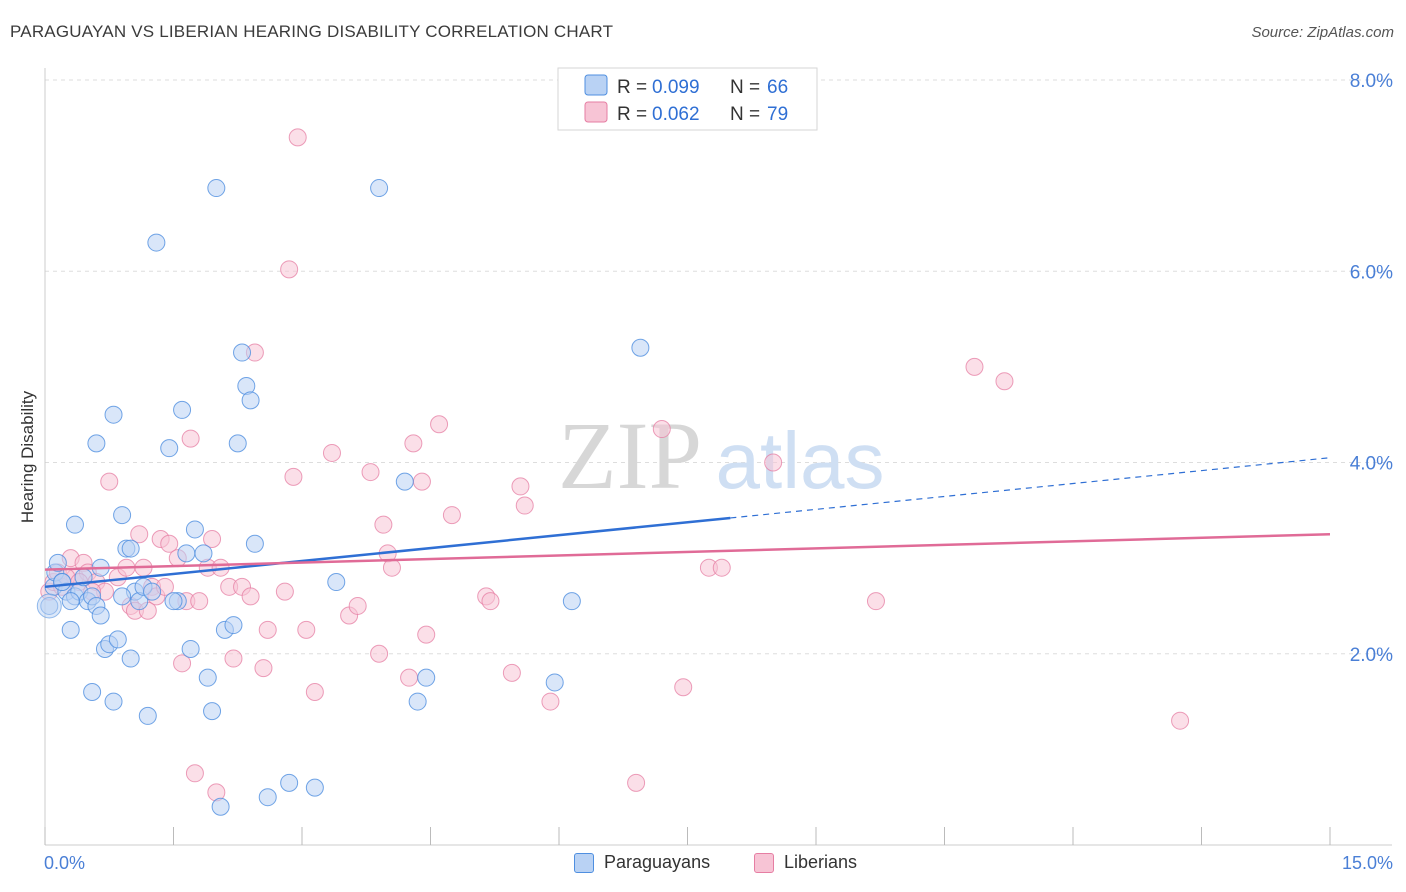  I want to click on legend-item-liberians: Liberians, so click(805, 862).